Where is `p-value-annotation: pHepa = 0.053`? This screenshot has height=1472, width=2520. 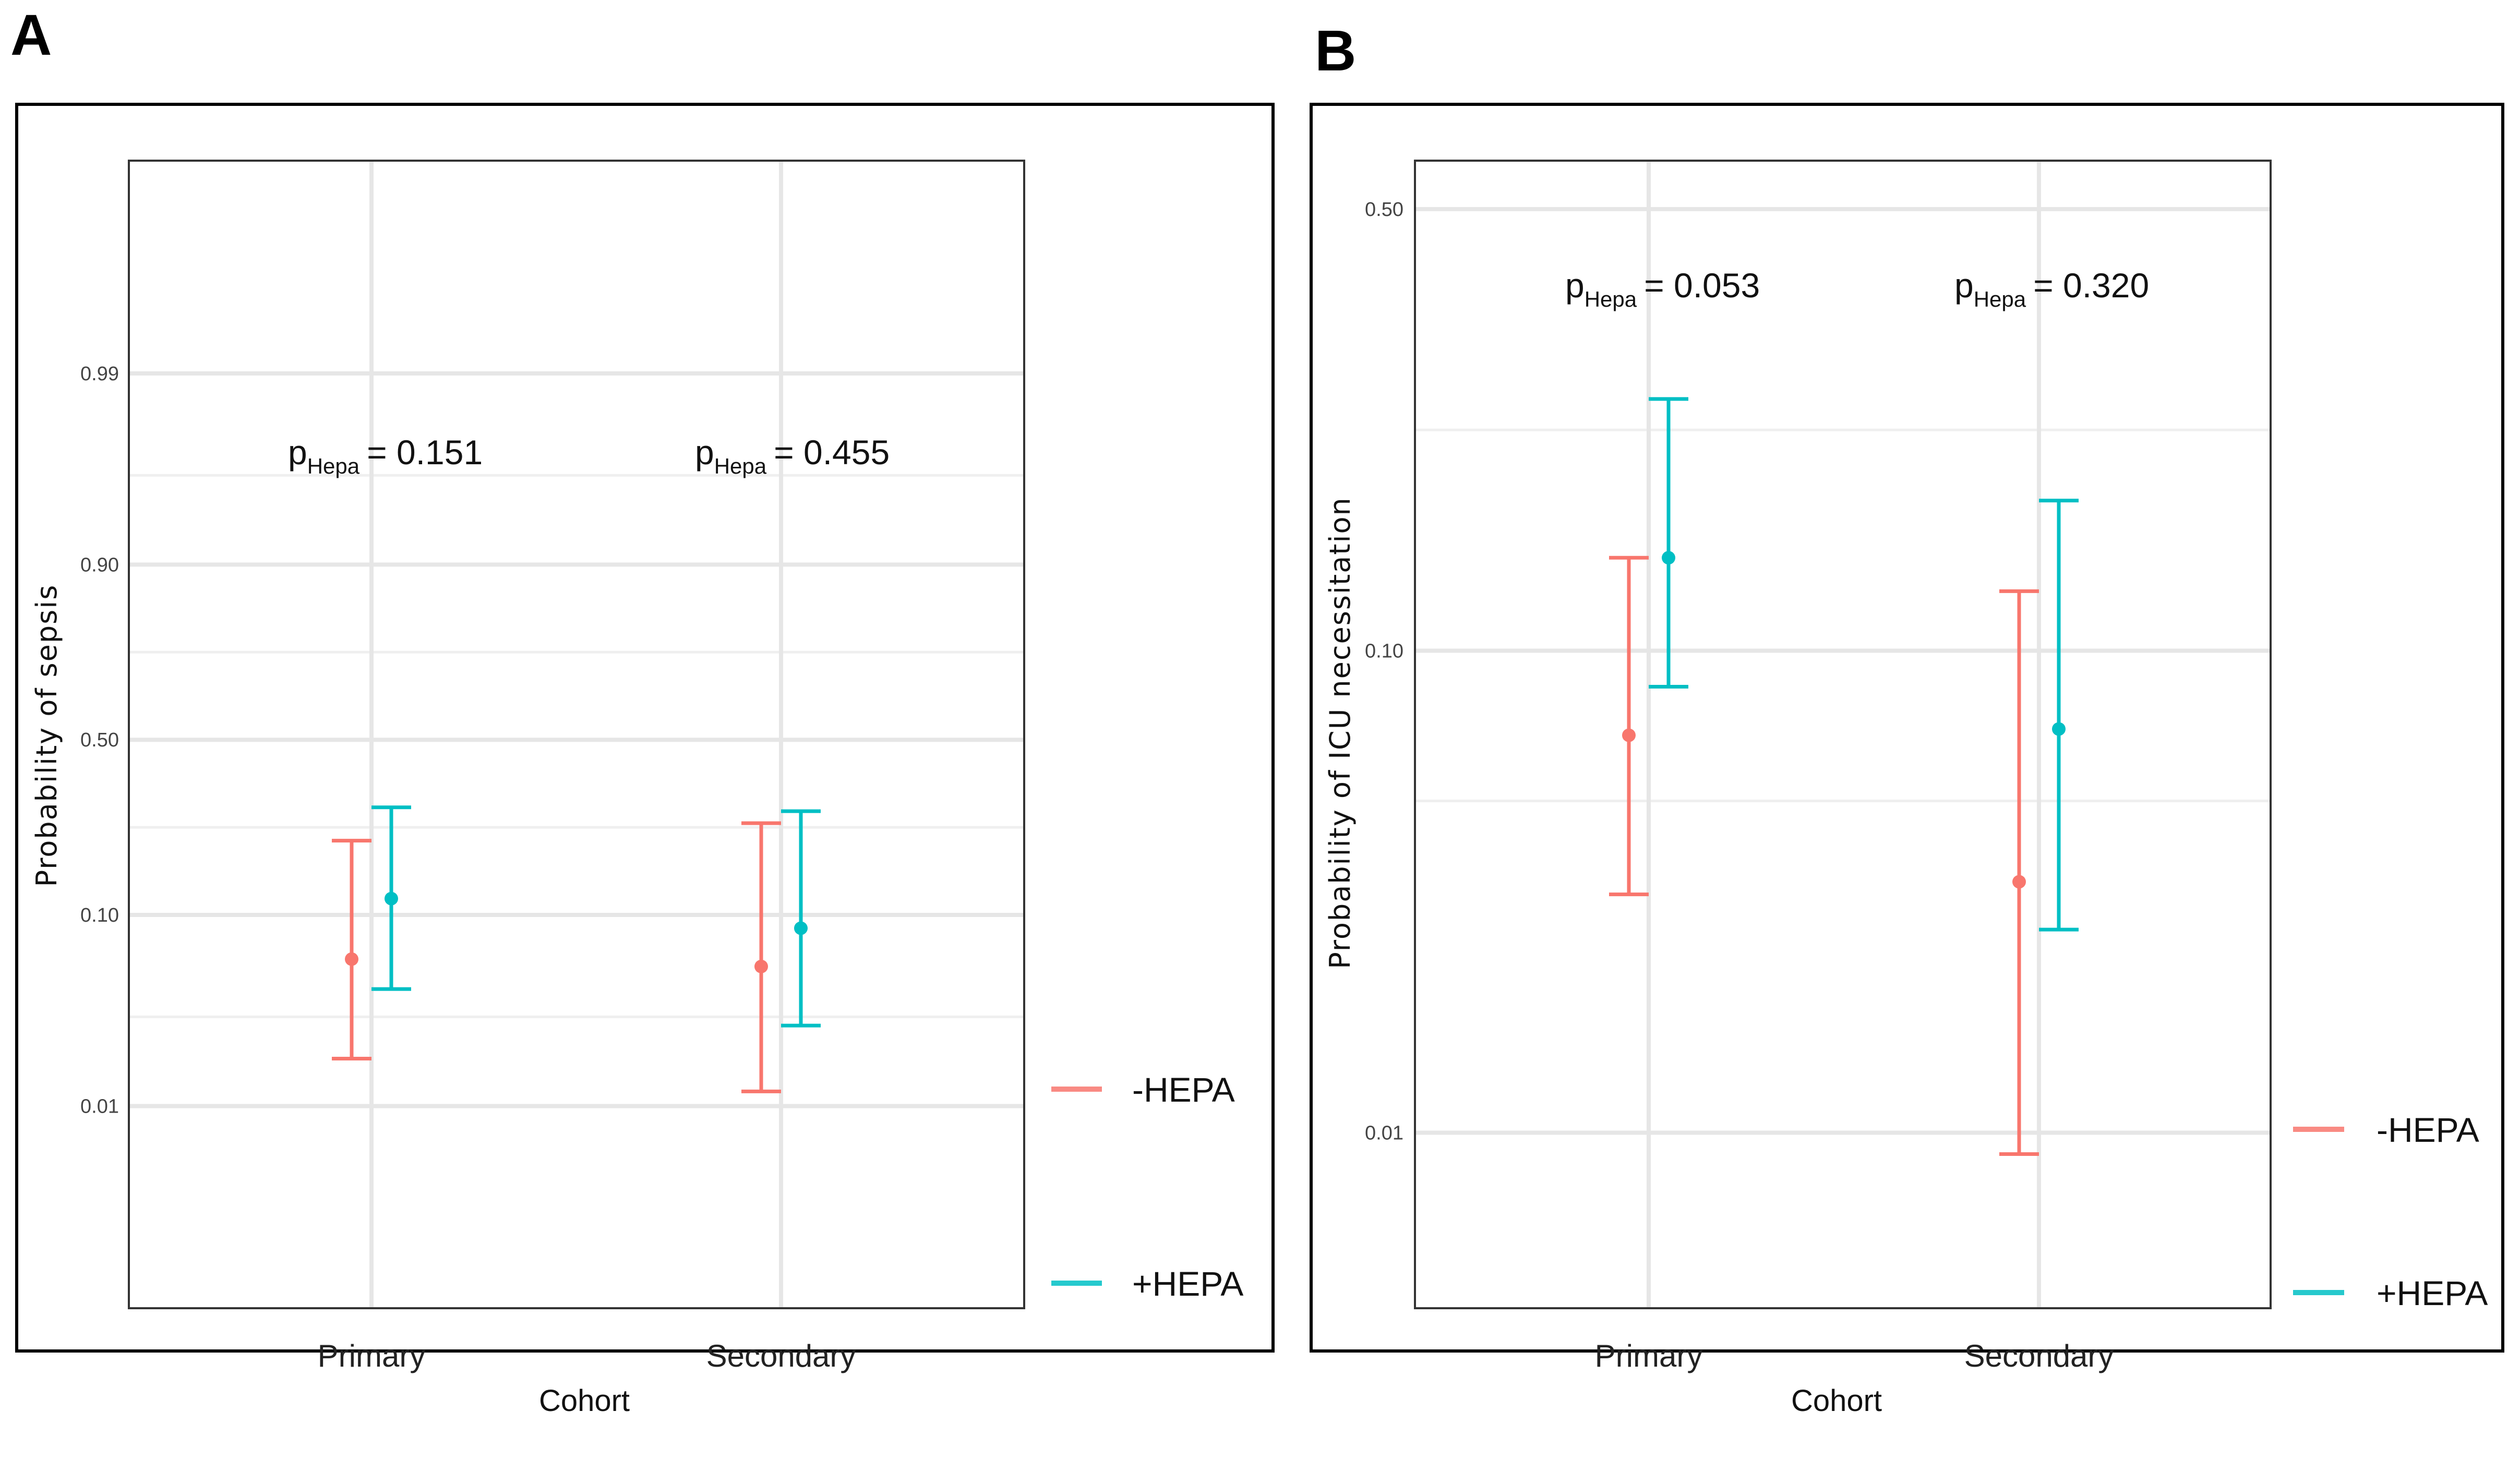 p-value-annotation: pHepa = 0.053 is located at coordinates (1662, 288).